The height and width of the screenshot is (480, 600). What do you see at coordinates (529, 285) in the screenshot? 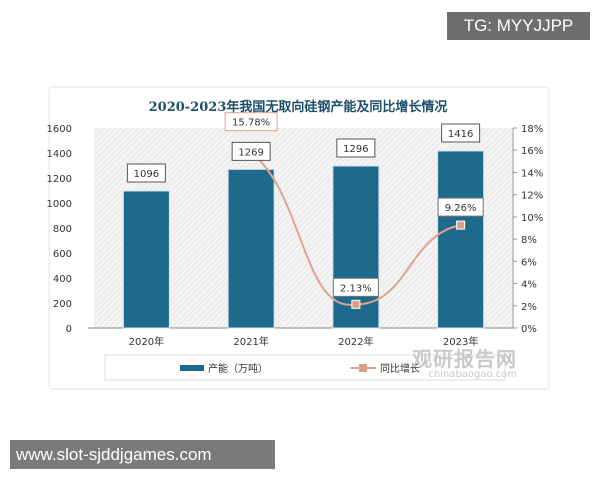
I see `right-axis-tick: 4%` at bounding box center [529, 285].